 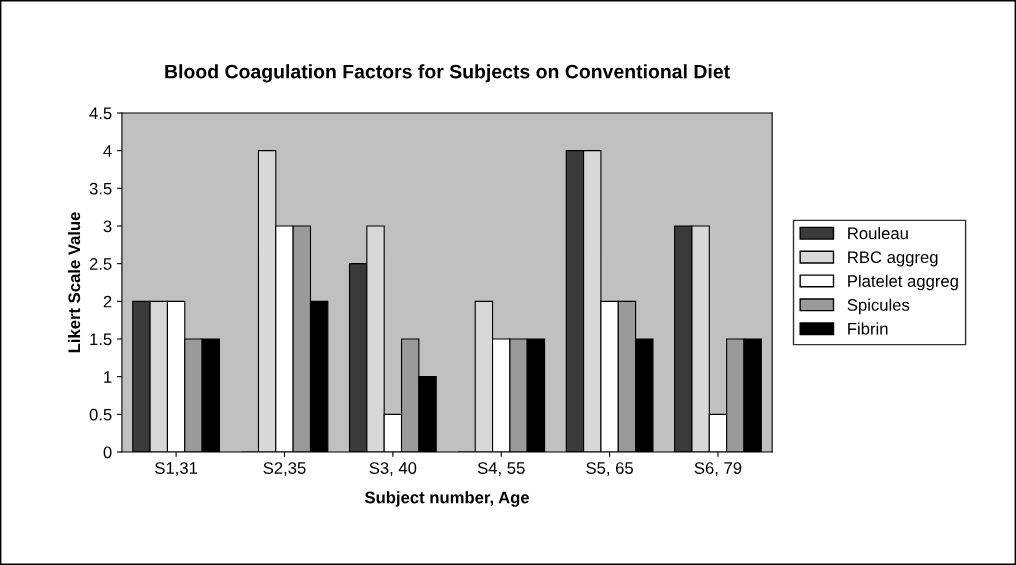 I want to click on legend-label: Spicules, so click(x=878, y=306).